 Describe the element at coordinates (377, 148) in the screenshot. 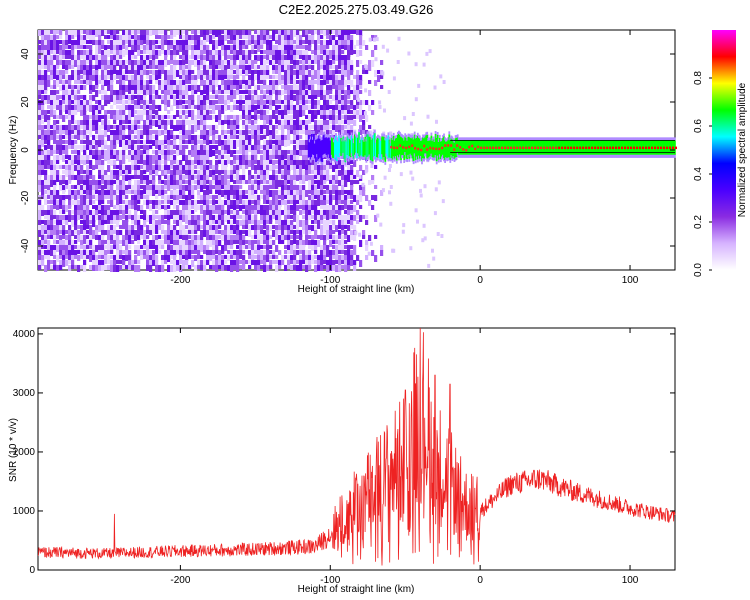

I see `spectrogram-band-cell` at that location.